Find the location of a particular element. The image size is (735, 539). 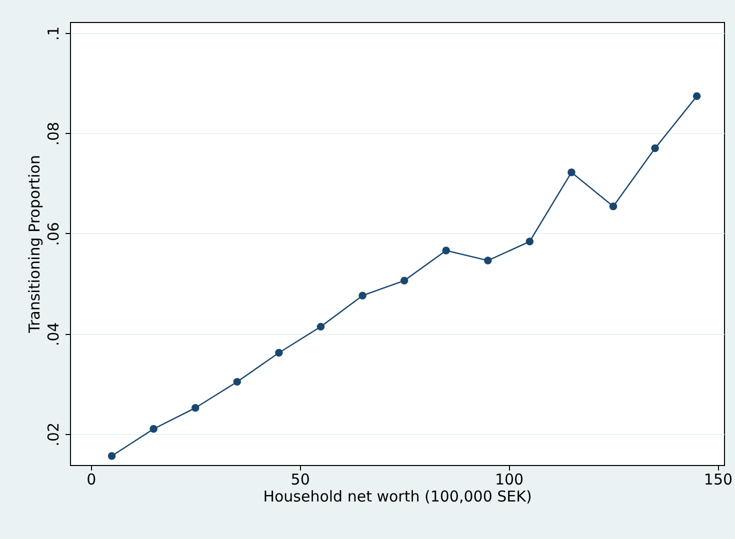

y-tick-label: .1 is located at coordinates (53, 33).